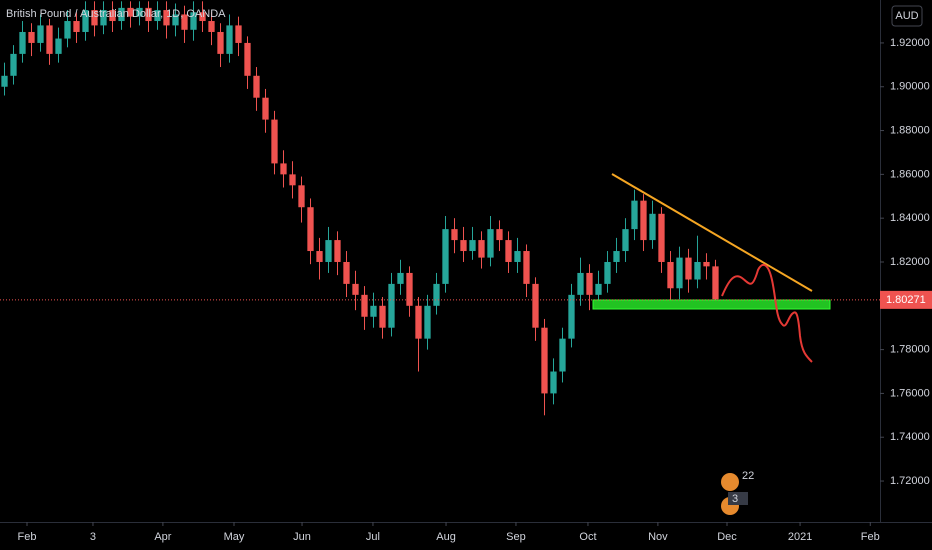 The image size is (932, 550). What do you see at coordinates (910, 437) in the screenshot?
I see `y-tick-label: 1.74000` at bounding box center [910, 437].